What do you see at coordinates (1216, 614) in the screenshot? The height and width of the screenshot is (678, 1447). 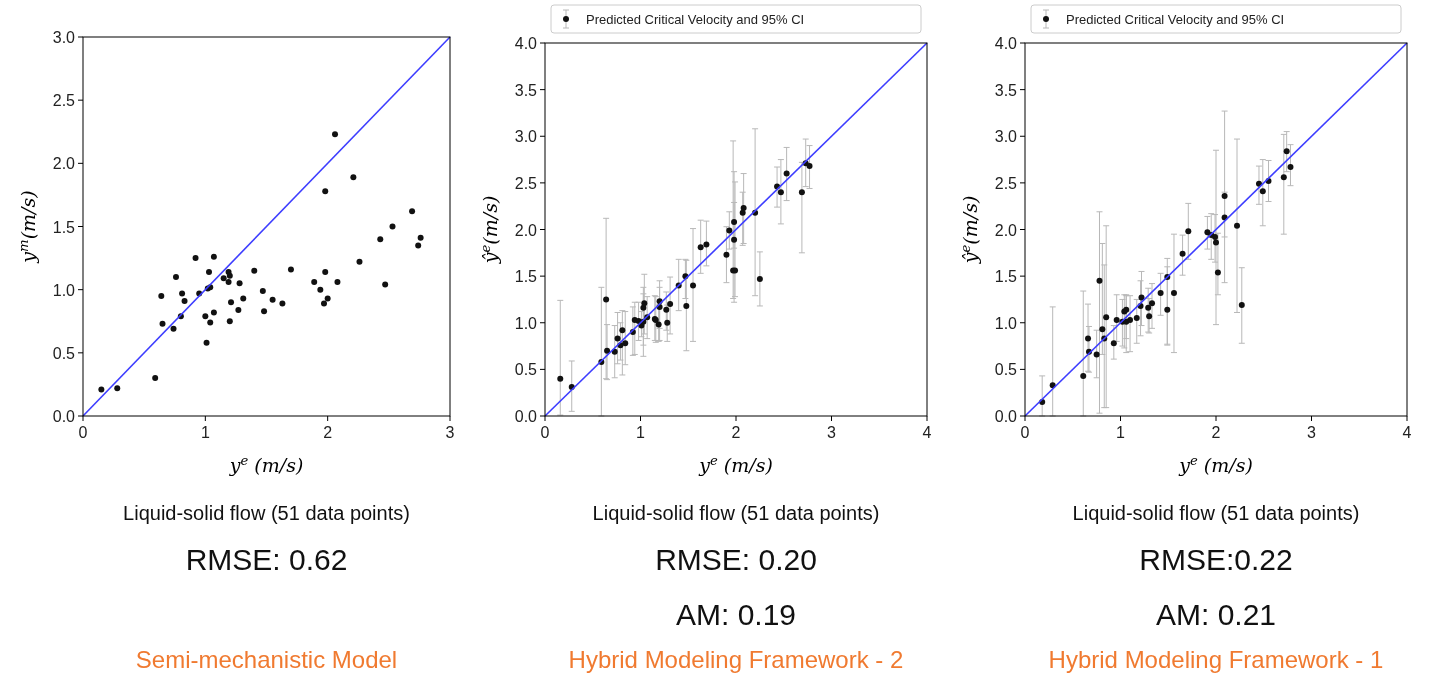 I see `text: AM: 0.21` at bounding box center [1216, 614].